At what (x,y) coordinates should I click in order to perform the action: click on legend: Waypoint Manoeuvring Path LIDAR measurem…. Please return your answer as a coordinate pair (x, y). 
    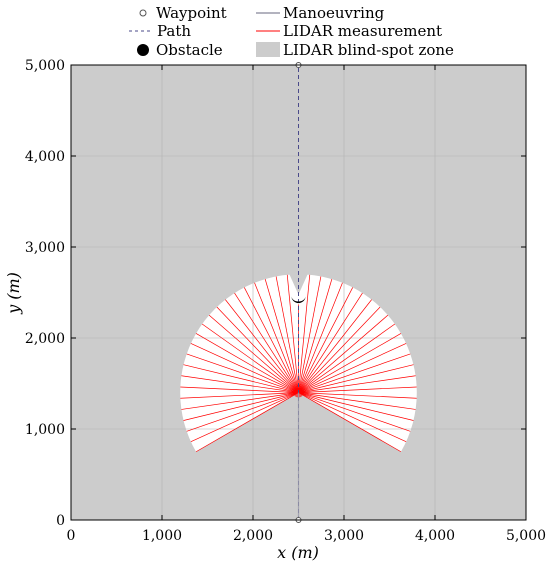
    Looking at the image, I should click on (291, 31).